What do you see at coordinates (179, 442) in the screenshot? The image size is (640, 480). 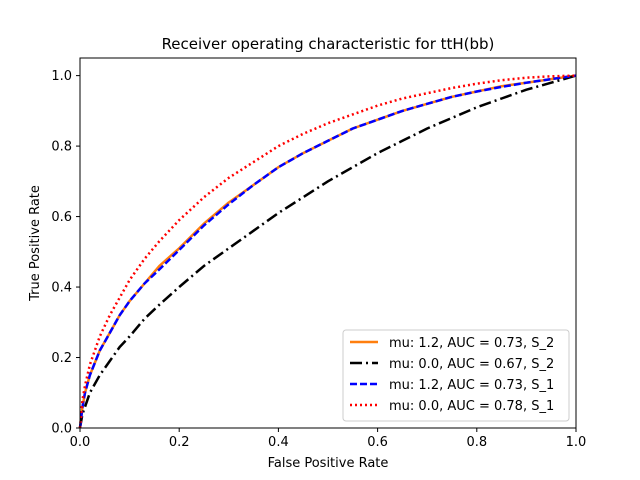 I see `x-tick-label: 0.2` at bounding box center [179, 442].